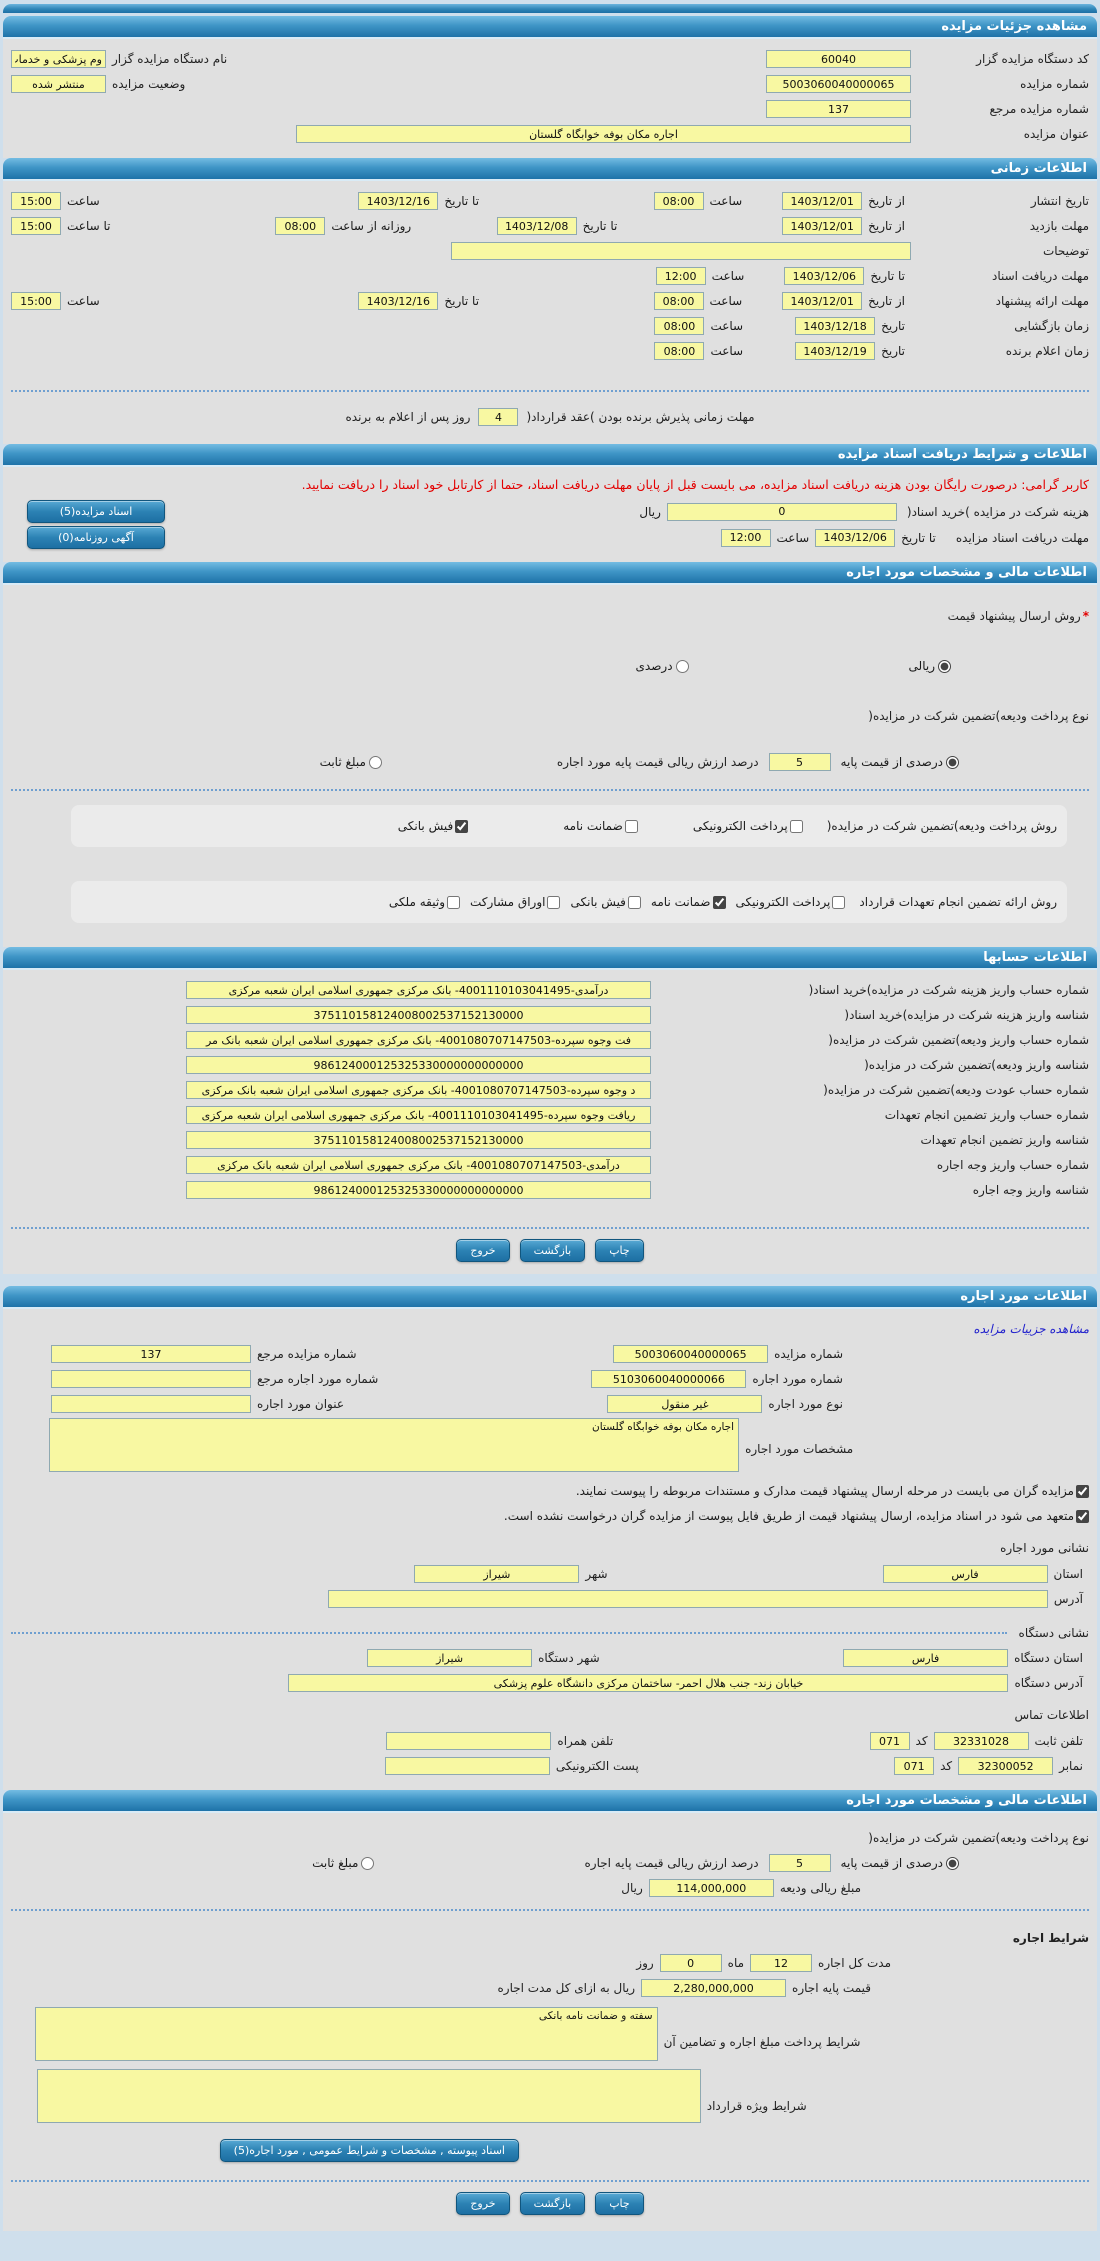 The width and height of the screenshot is (1100, 2261). Describe the element at coordinates (796, 826) in the screenshot. I see `deposit-epay-checkbox` at that location.